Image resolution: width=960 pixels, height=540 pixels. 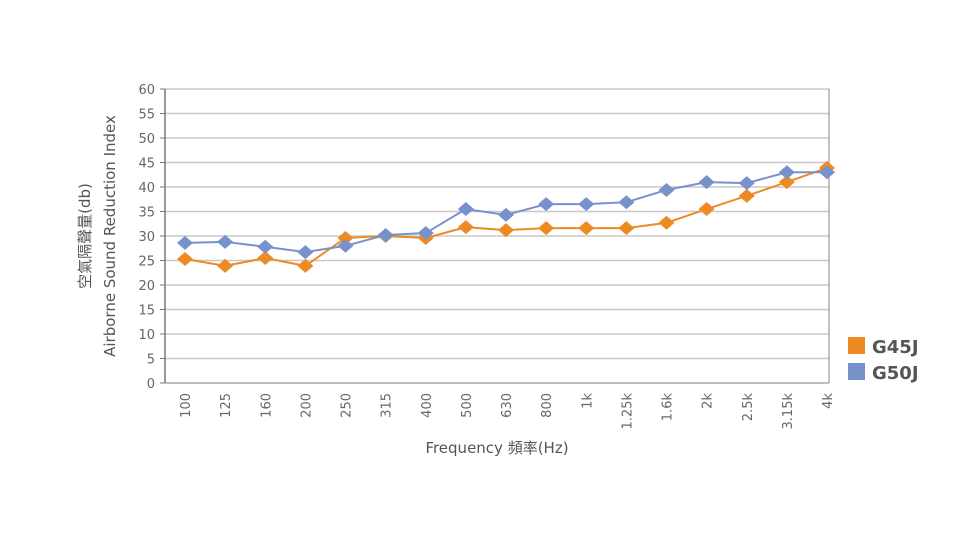 I want to click on y-tick-label: 40, so click(x=146, y=188).